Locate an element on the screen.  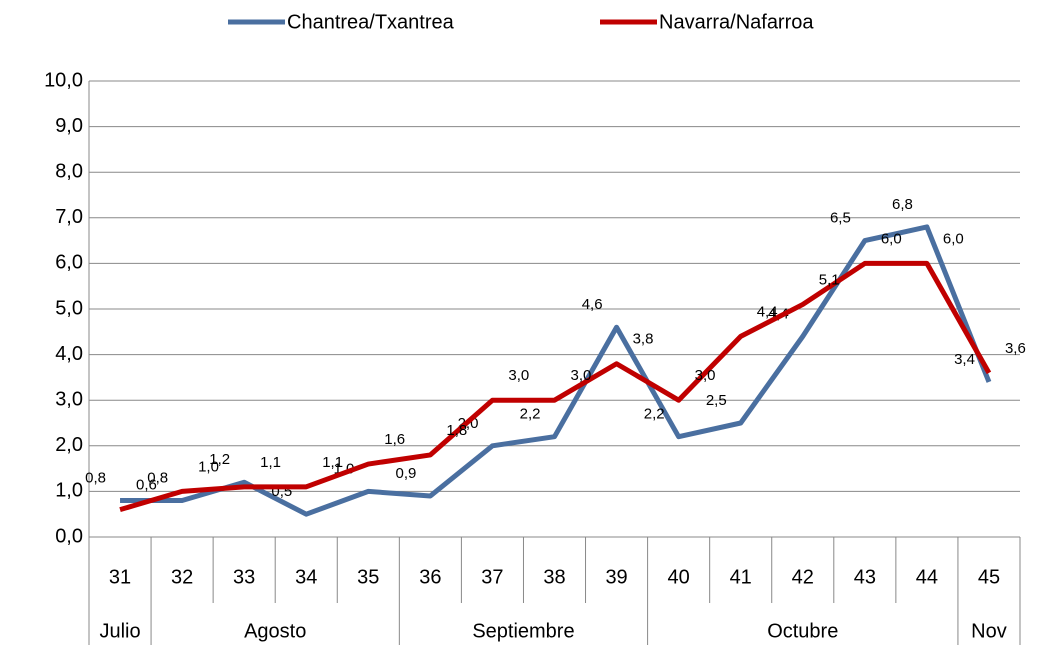
y-tick-label: 8,0 is located at coordinates (69, 171).